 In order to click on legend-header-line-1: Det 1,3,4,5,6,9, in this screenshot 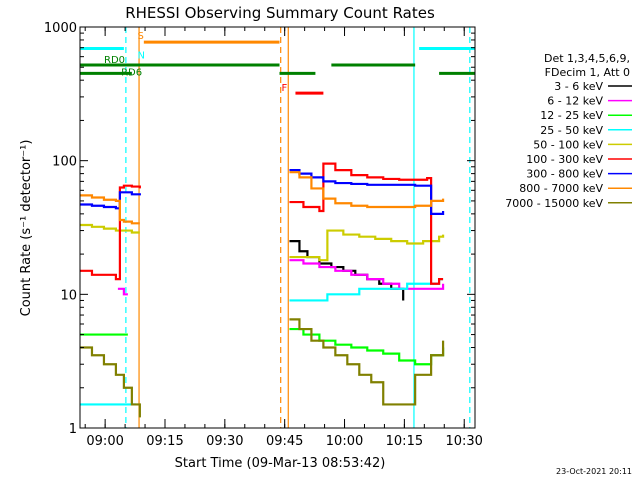, I will do `click(587, 58)`.